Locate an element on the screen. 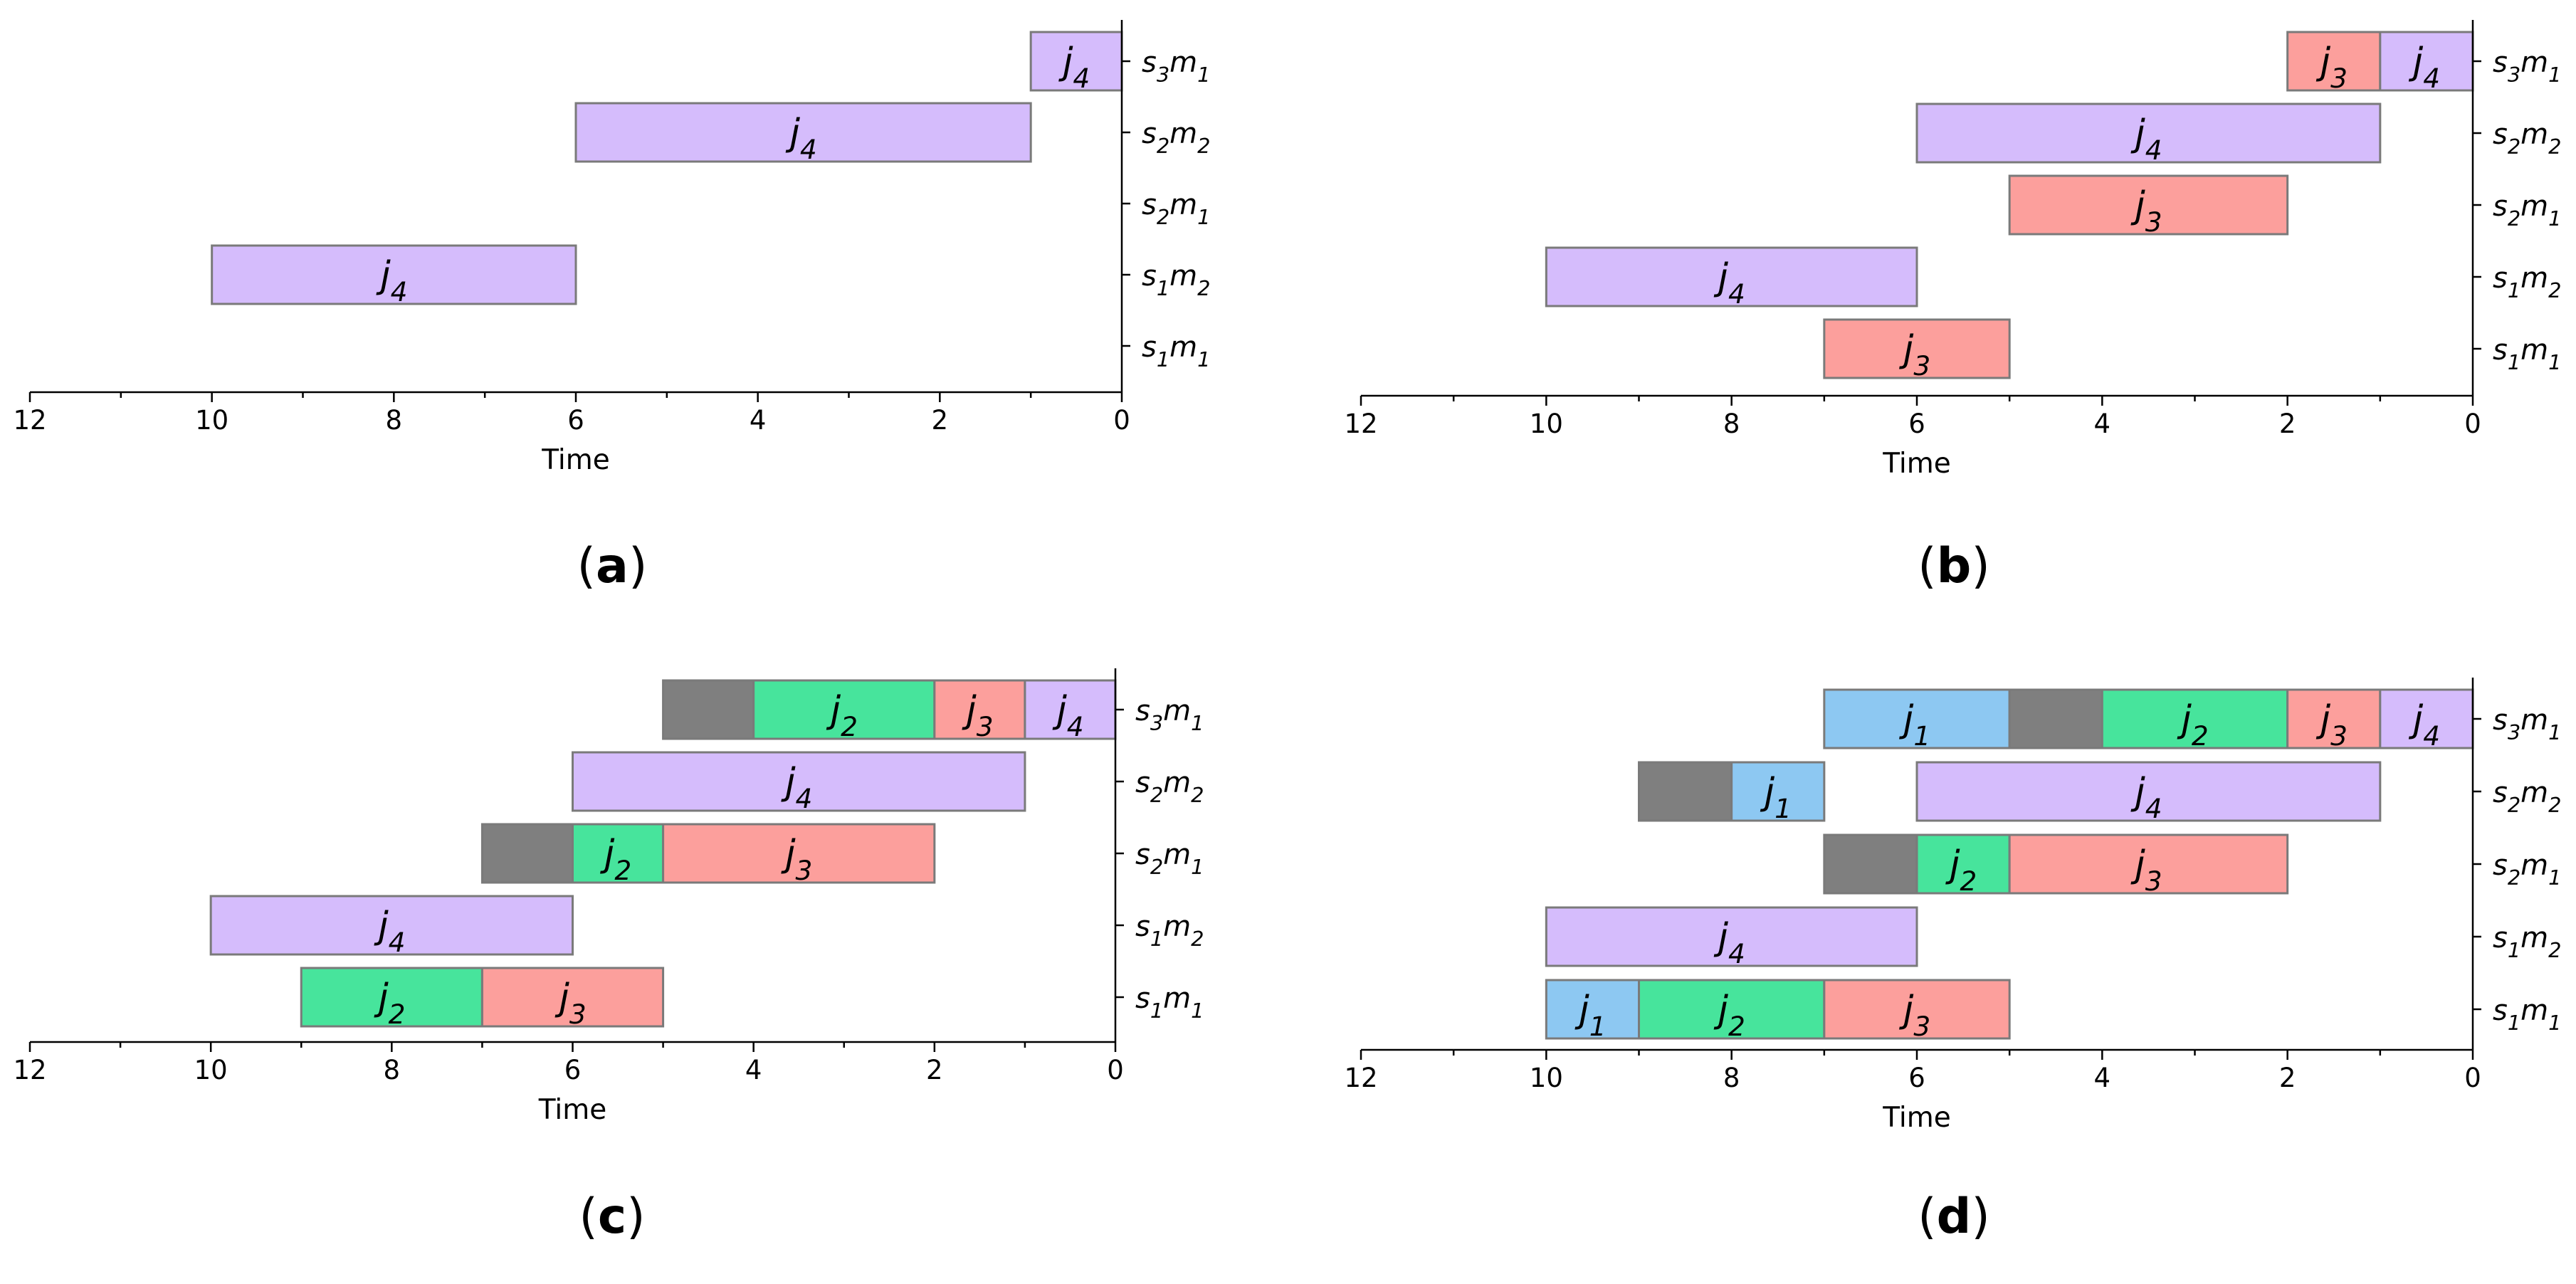  row-label-s1m2-subscript: 1 is located at coordinates (2514, 950).